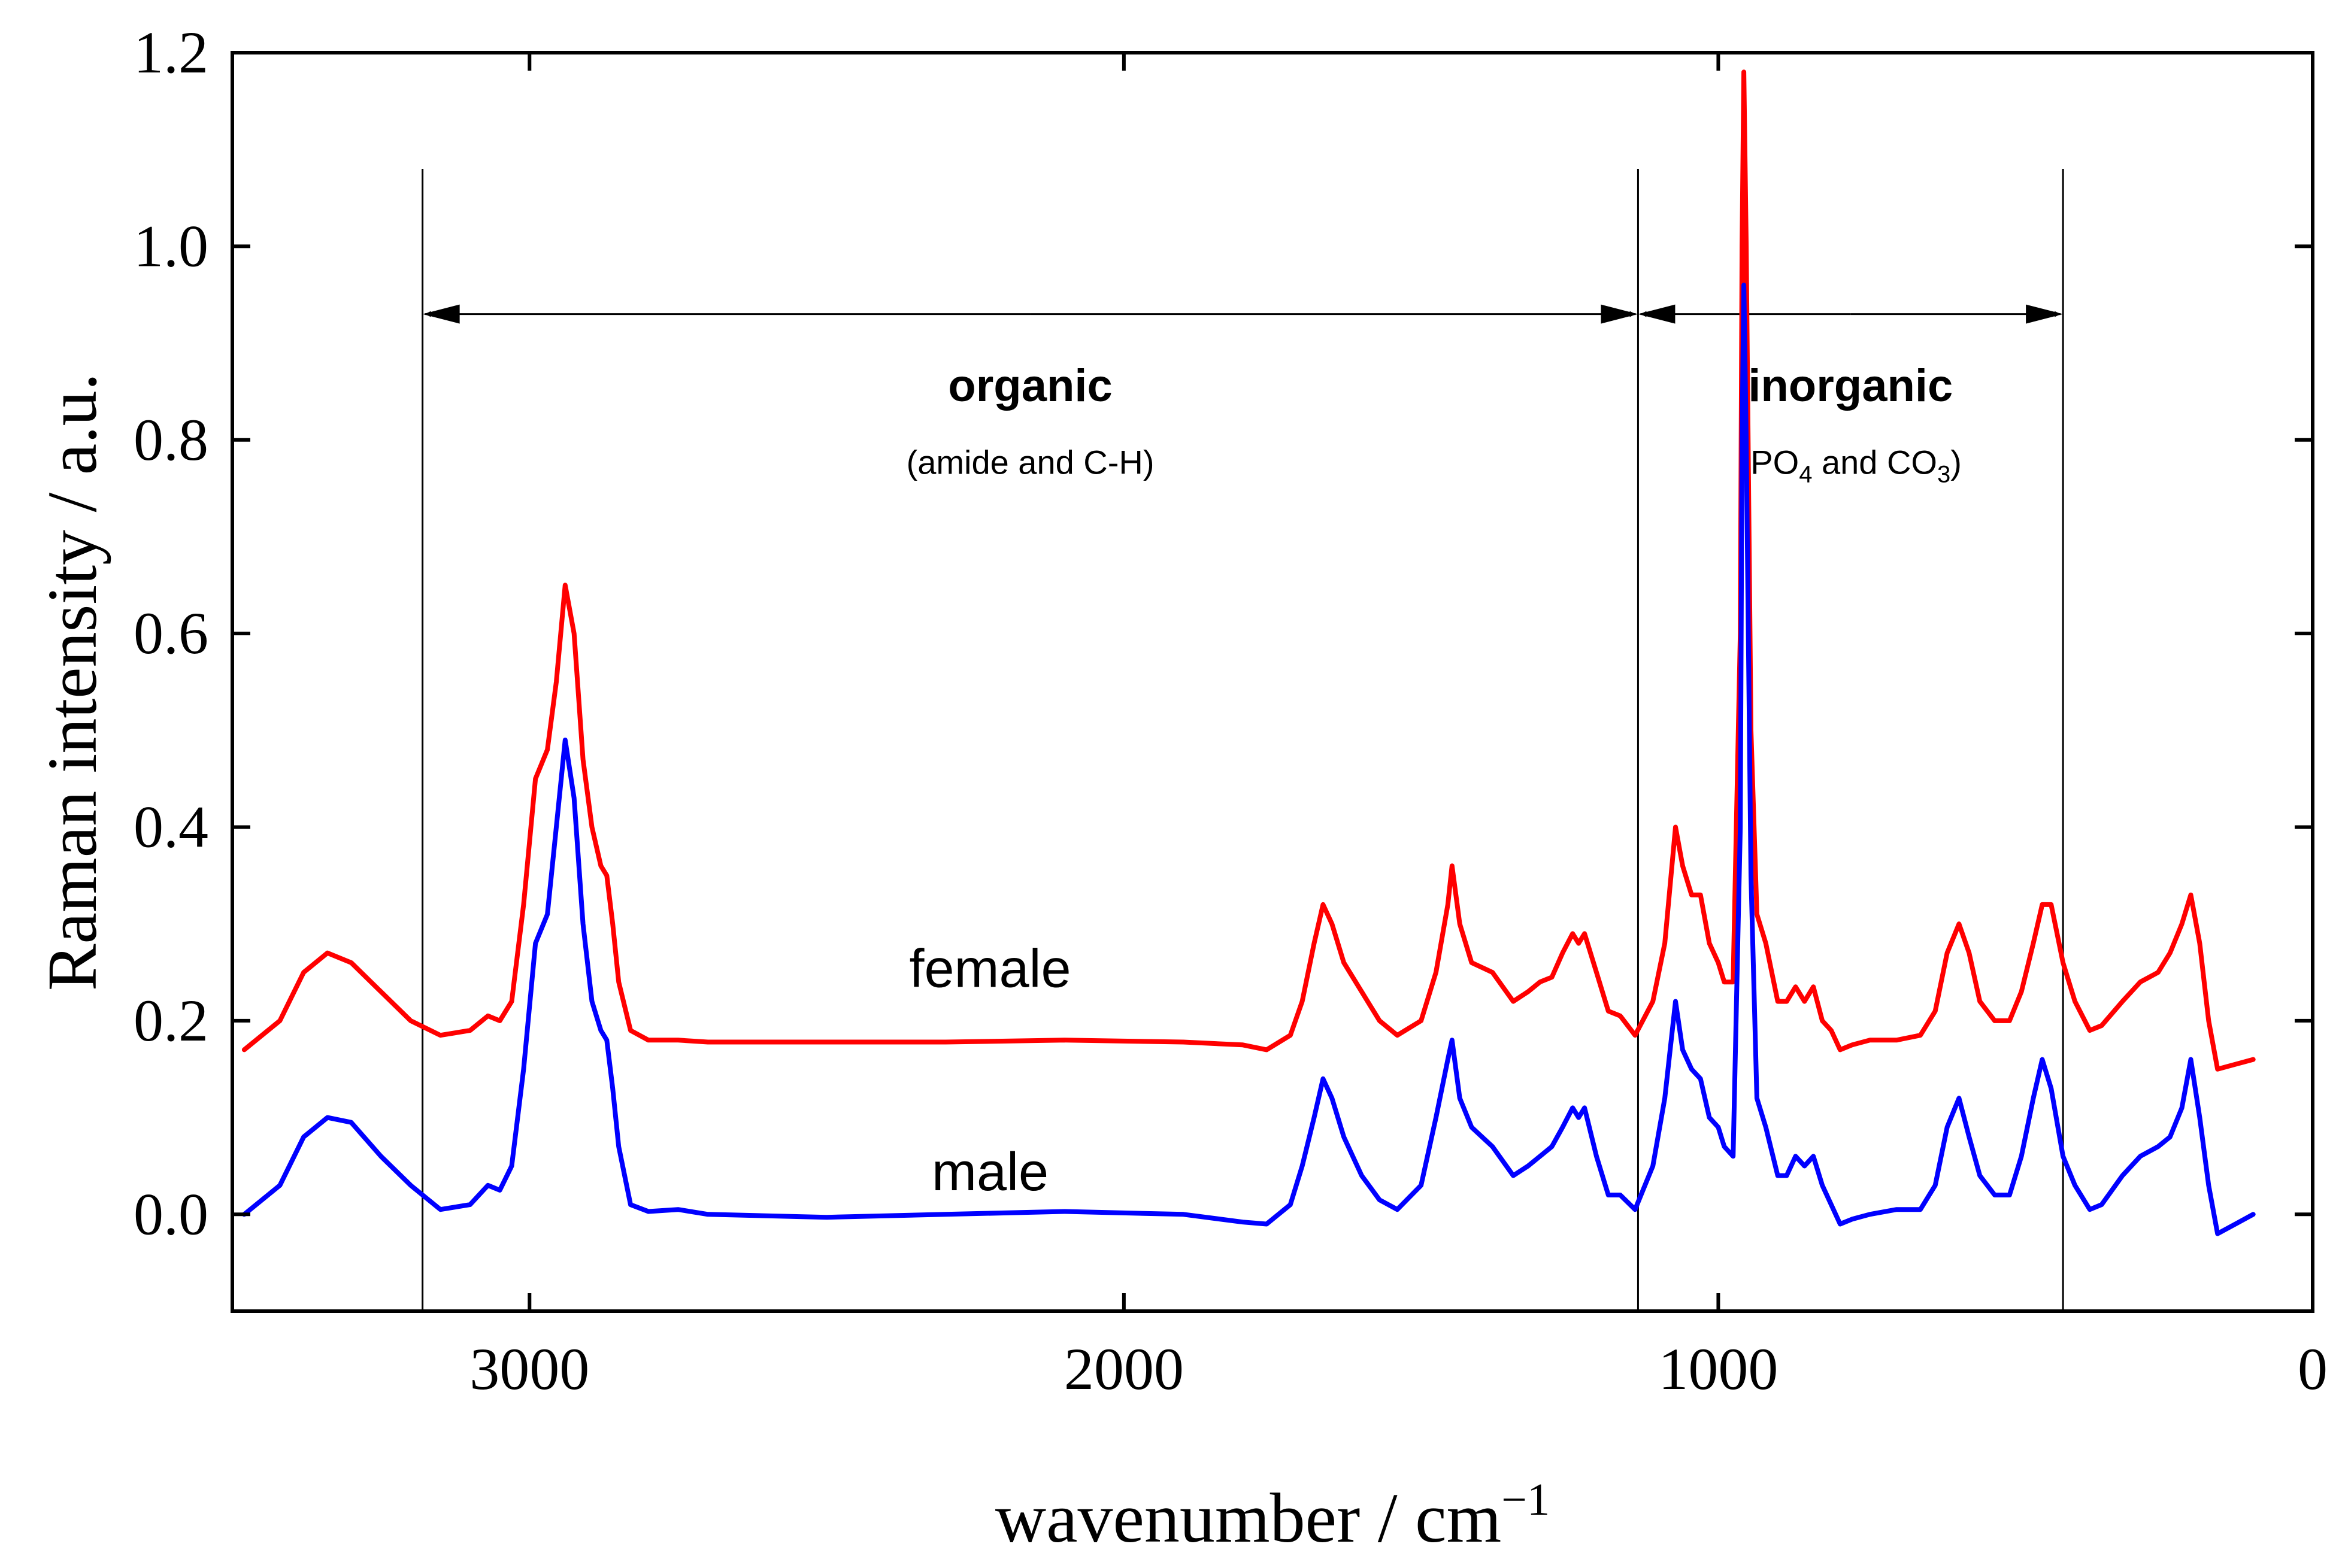 The image size is (2342, 1568). What do you see at coordinates (72, 682) in the screenshot?
I see `y-axis-label: Raman intensity / a.u.` at bounding box center [72, 682].